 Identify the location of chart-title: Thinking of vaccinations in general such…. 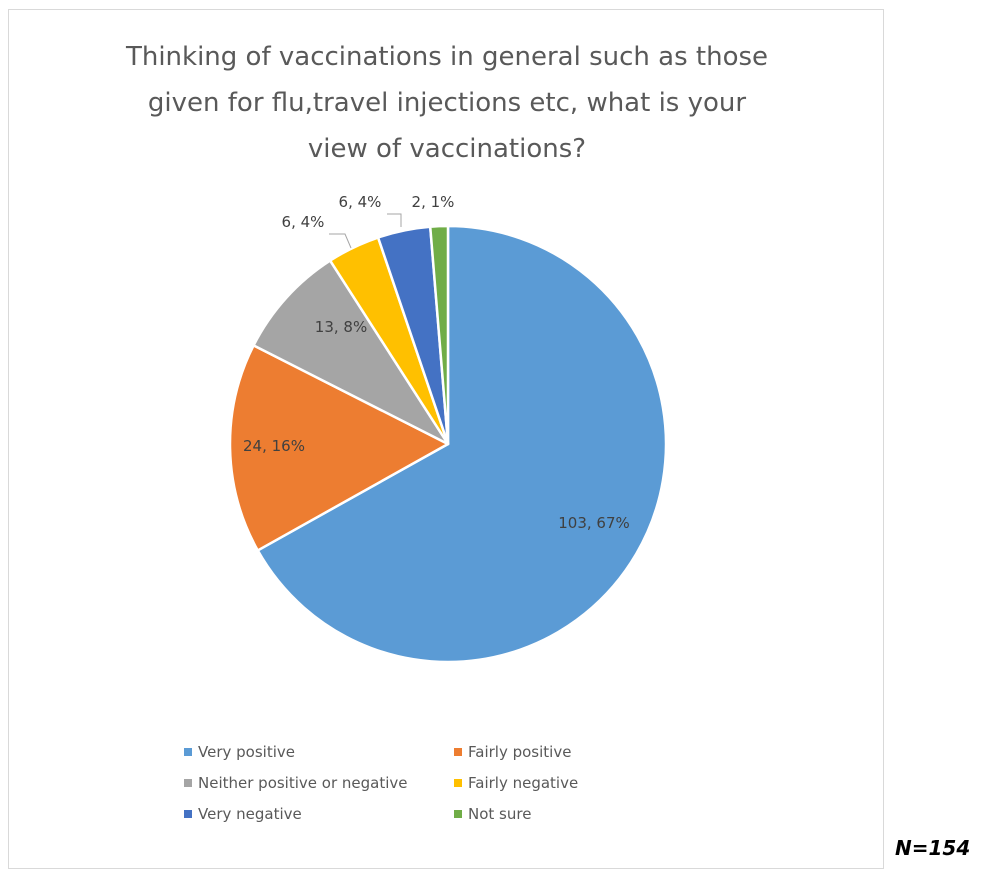
(447, 103).